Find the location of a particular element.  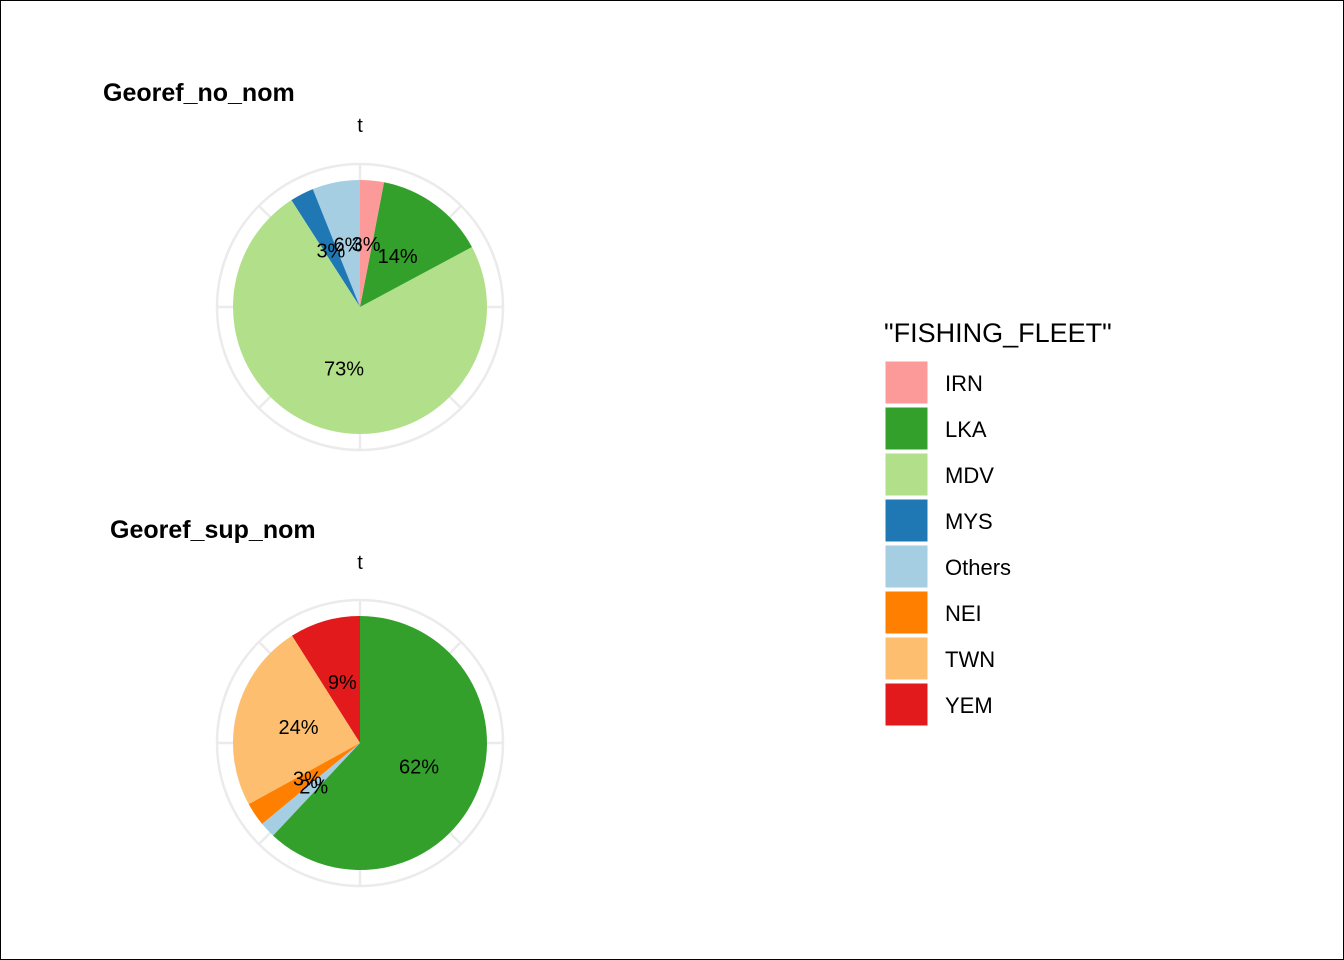

legend-label-irn: IRN is located at coordinates (964, 383).